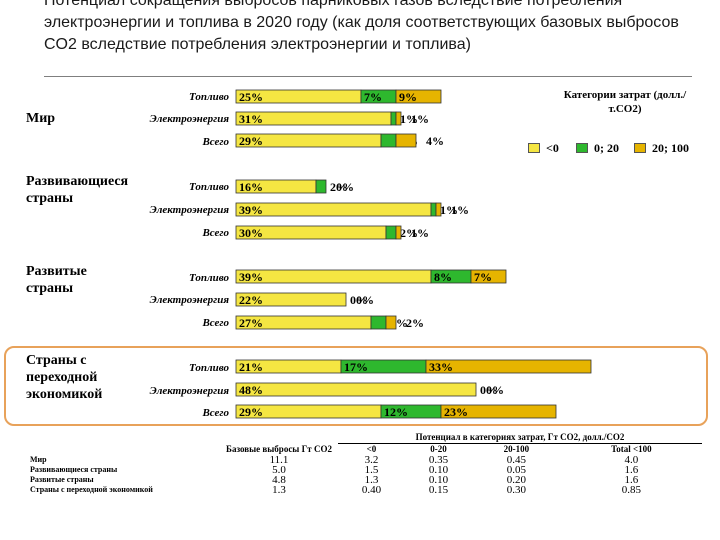  What do you see at coordinates (279, 480) in the screenshot?
I see `baseline-cell: 4.8` at bounding box center [279, 480].